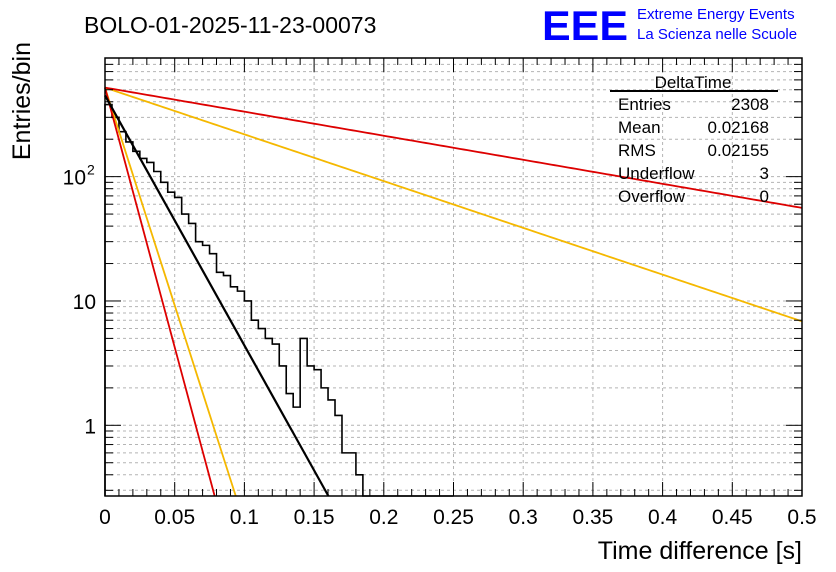  Describe the element at coordinates (453, 517) in the screenshot. I see `x-tick-label: 0.25` at that location.